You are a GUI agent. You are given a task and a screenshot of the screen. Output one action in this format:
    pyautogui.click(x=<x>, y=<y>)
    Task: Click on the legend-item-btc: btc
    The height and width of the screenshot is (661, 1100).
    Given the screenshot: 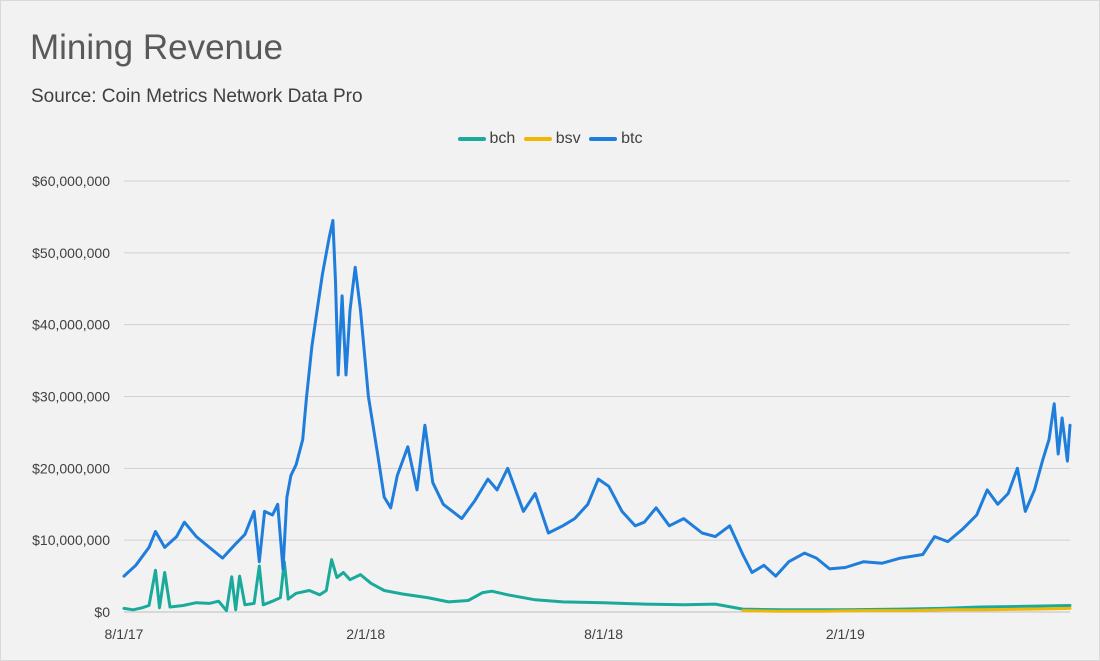 What is the action you would take?
    pyautogui.click(x=615, y=139)
    